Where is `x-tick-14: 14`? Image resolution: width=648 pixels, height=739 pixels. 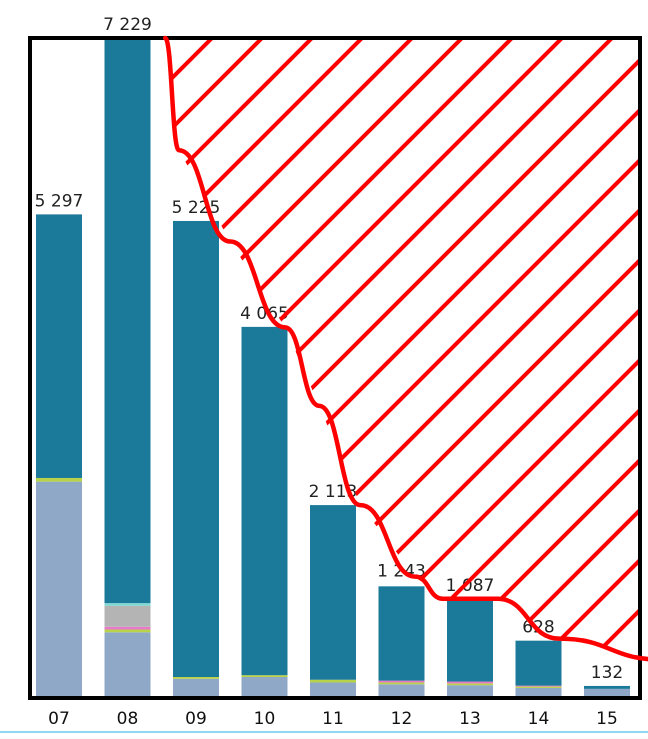 x-tick-14: 14 is located at coordinates (539, 719).